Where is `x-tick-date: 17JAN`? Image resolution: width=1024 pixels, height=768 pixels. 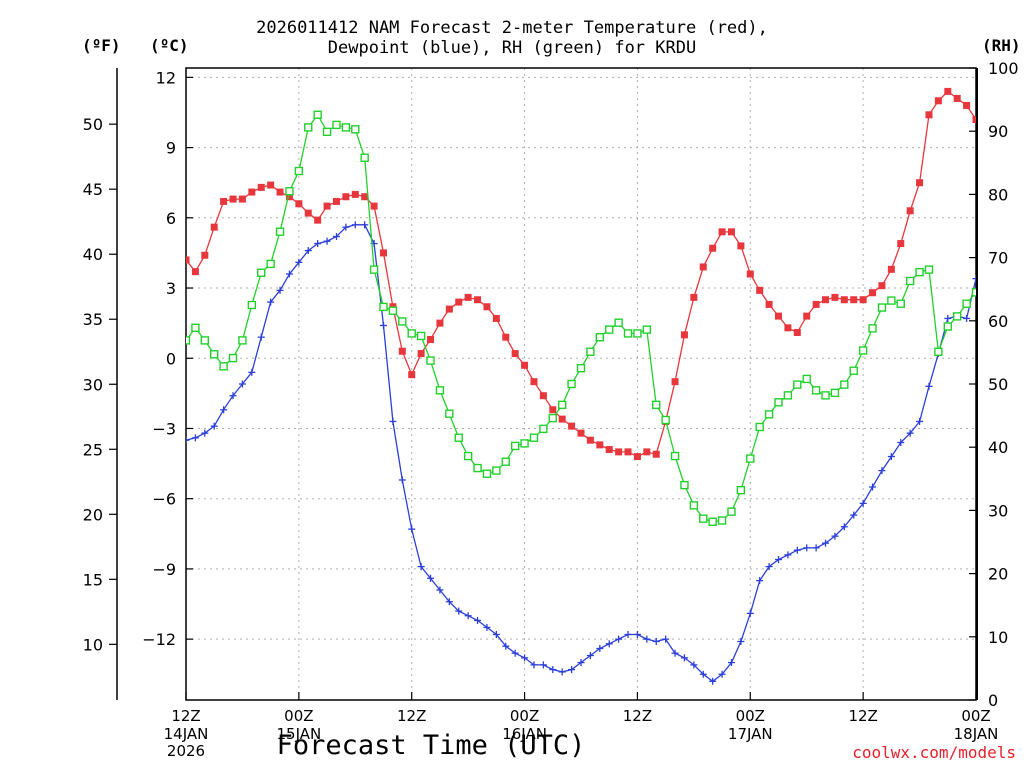
x-tick-date: 17JAN is located at coordinates (750, 734).